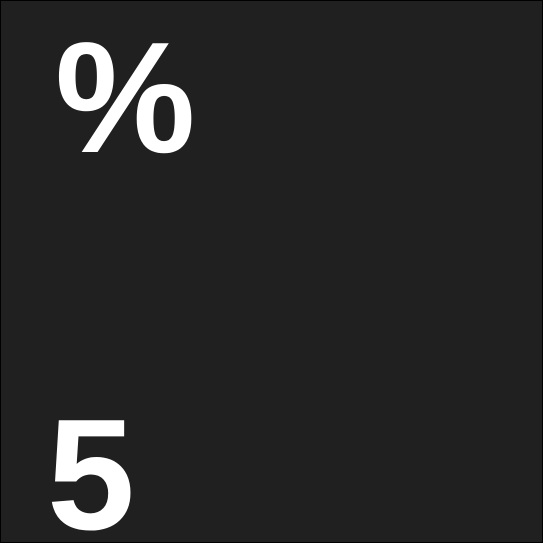 This screenshot has width=543, height=543. What do you see at coordinates (125, 98) in the screenshot?
I see `symbol-label: %` at bounding box center [125, 98].